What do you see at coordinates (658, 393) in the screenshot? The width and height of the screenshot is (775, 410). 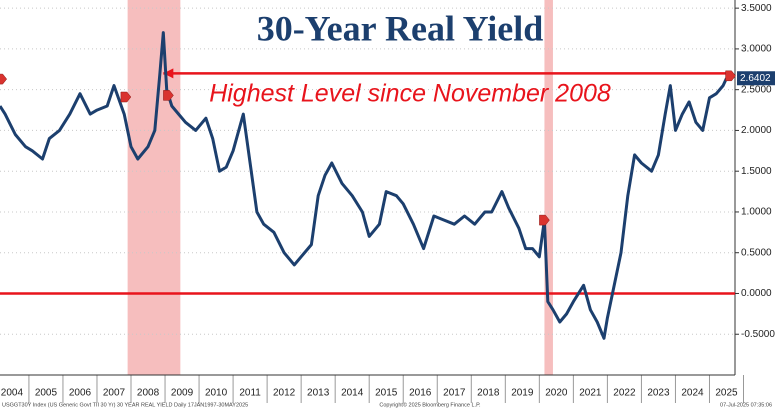 I see `x-tick-label: 2023` at bounding box center [658, 393].